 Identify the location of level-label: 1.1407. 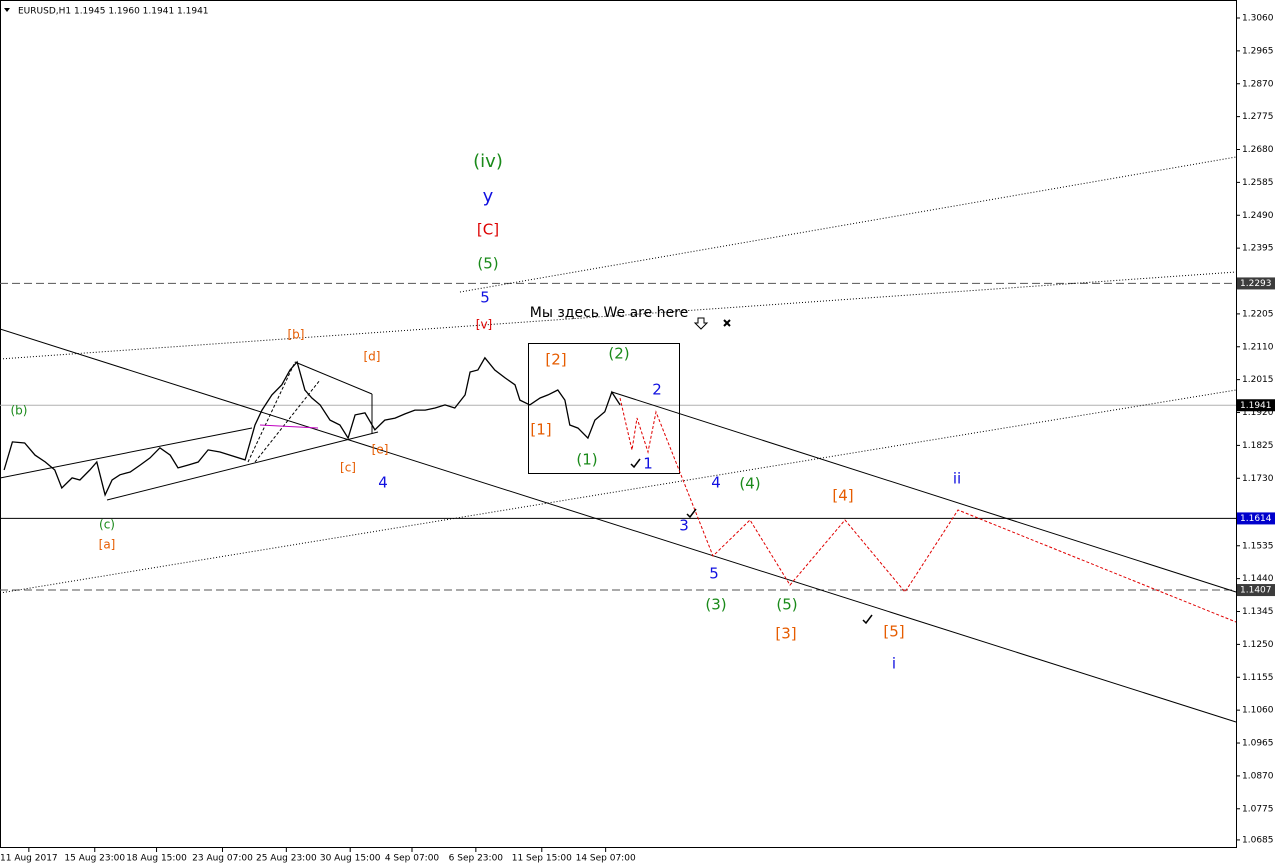
(1256, 591).